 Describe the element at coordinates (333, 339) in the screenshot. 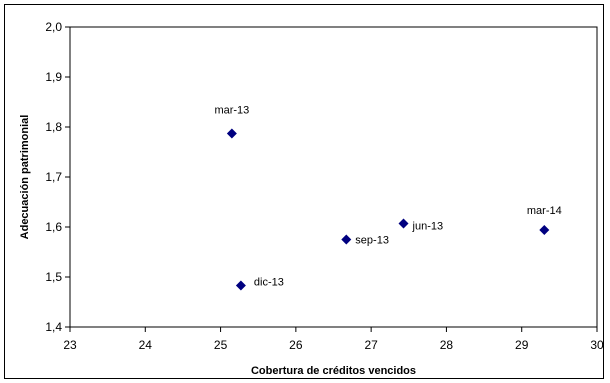

I see `x-axis: 23 24 25 26 27 28 29 30` at that location.